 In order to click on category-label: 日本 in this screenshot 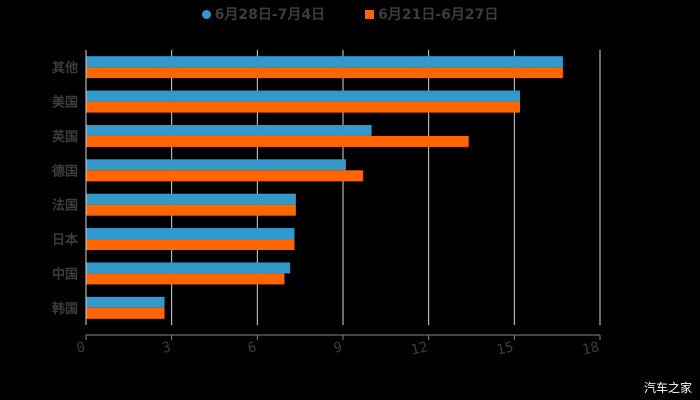, I will do `click(65, 240)`.